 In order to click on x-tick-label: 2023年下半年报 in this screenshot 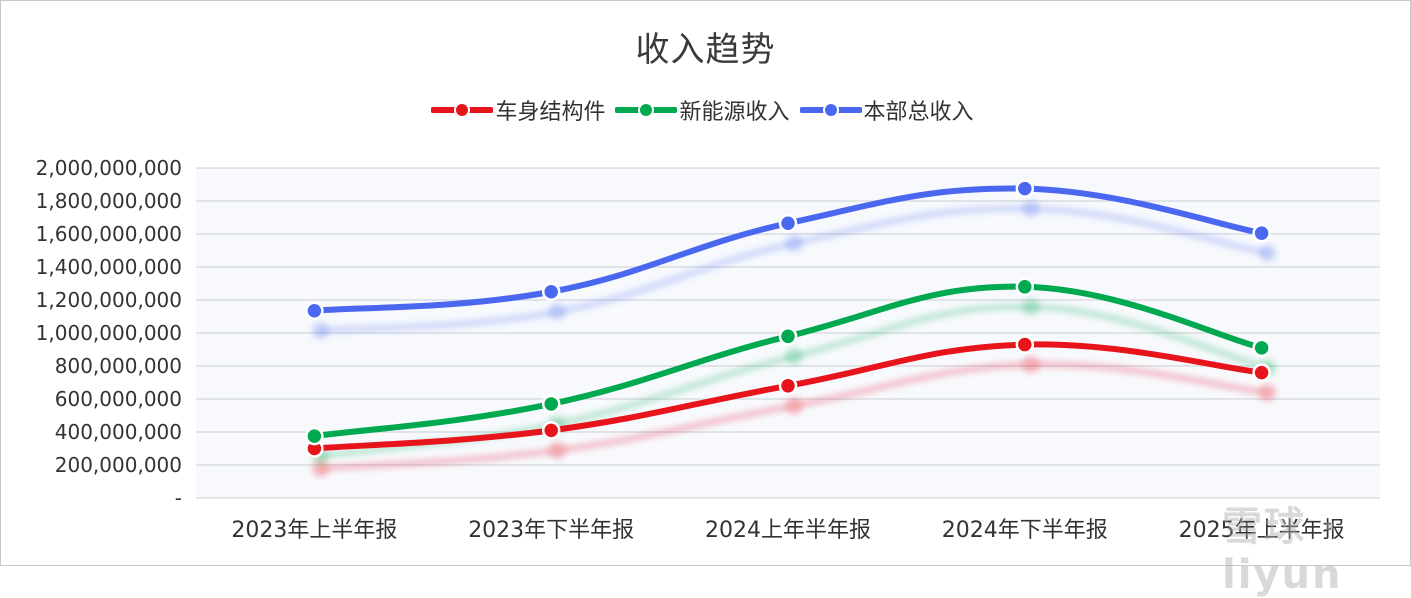, I will do `click(551, 530)`.